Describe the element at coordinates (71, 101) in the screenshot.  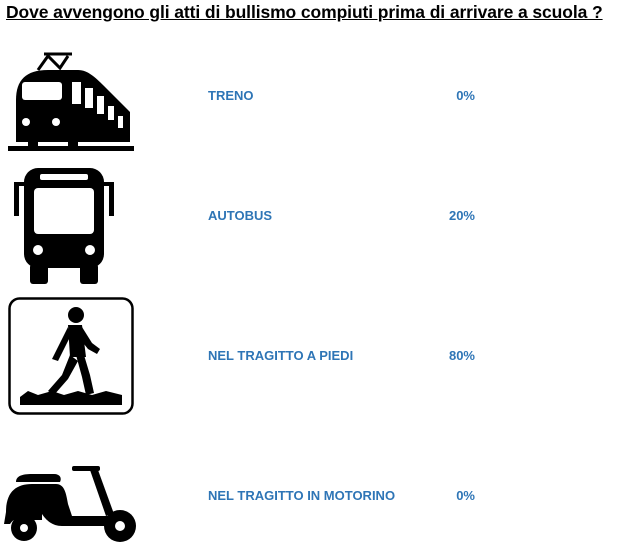
I see `train-icon` at that location.